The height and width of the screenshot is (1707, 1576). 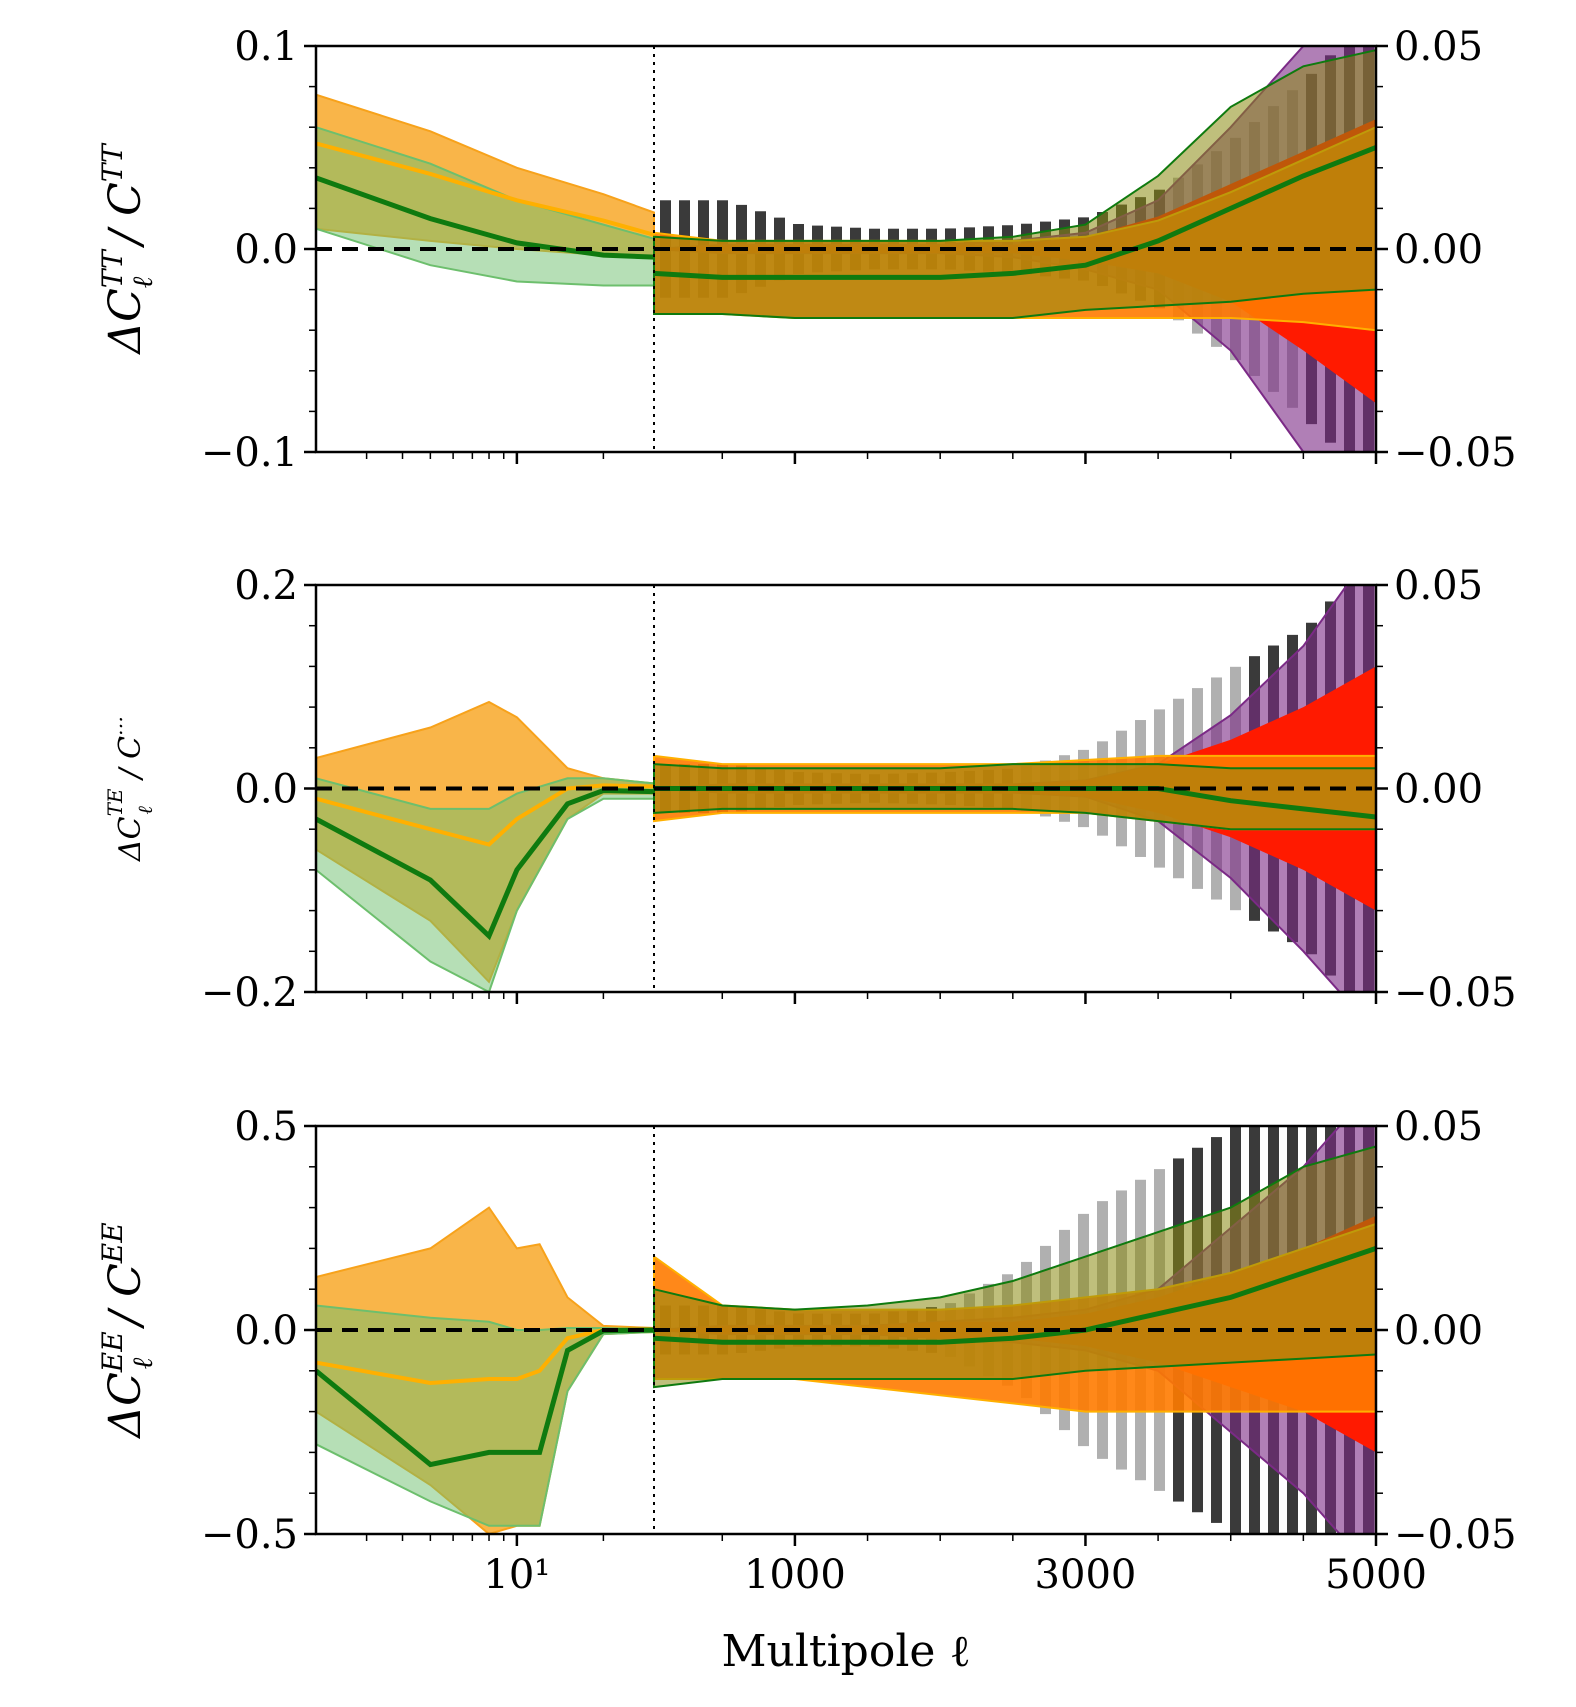 What do you see at coordinates (266, 586) in the screenshot?
I see `y-tick-label-left: 0.2` at bounding box center [266, 586].